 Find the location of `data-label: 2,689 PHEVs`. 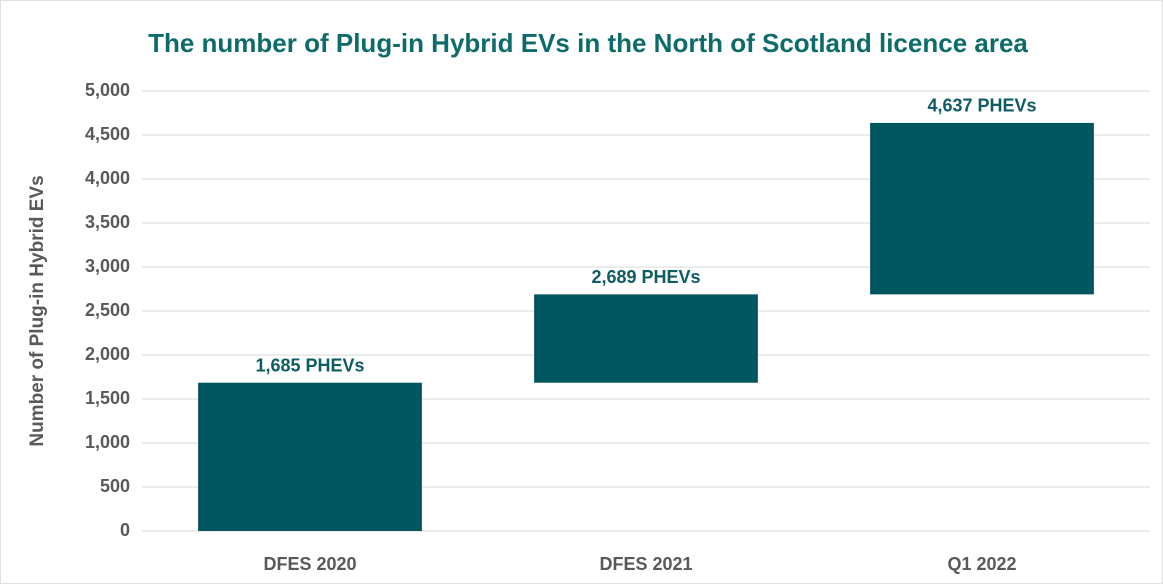

data-label: 2,689 PHEVs is located at coordinates (645, 277).